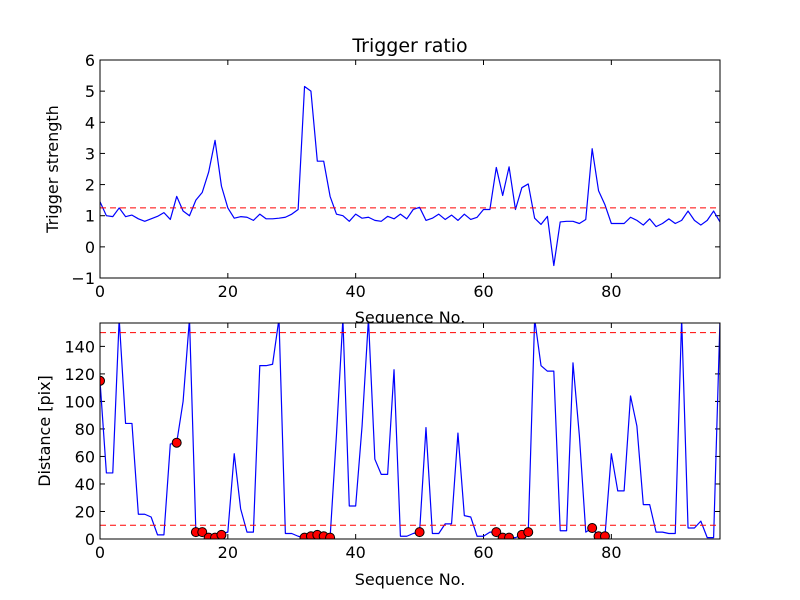 The height and width of the screenshot is (600, 800). Describe the element at coordinates (85, 429) in the screenshot. I see `bottom-y-tick-label: 80` at that location.